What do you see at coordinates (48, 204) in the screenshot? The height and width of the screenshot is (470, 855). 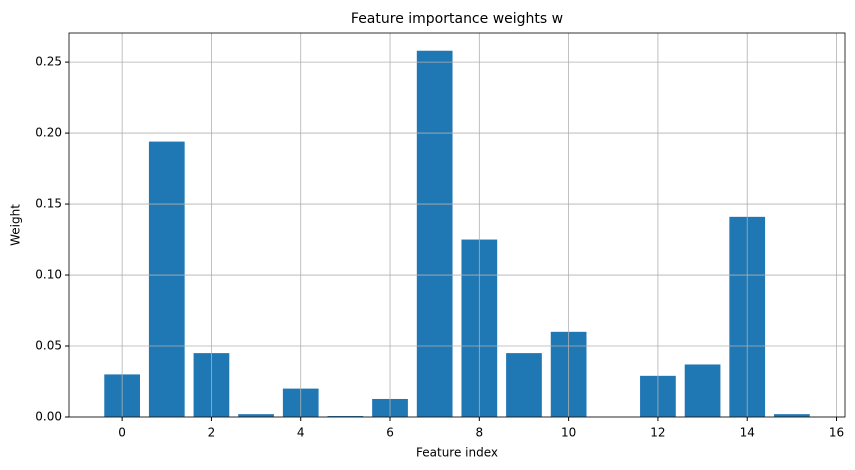 I see `y-tick-label: 0.15` at bounding box center [48, 204].